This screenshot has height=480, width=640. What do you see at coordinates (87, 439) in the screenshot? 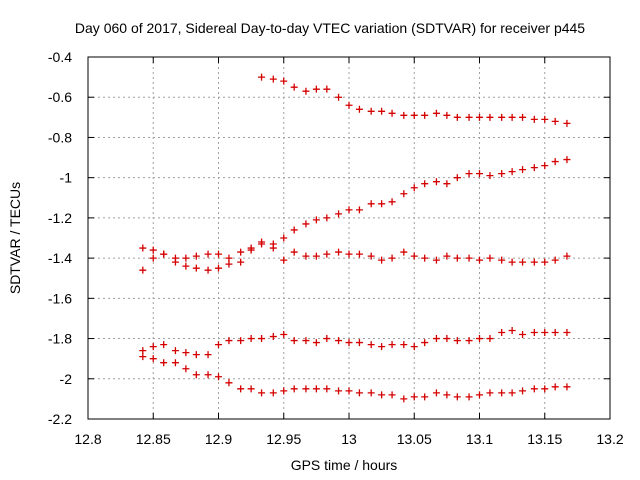
I see `x-tick-label: 12.8` at bounding box center [87, 439].